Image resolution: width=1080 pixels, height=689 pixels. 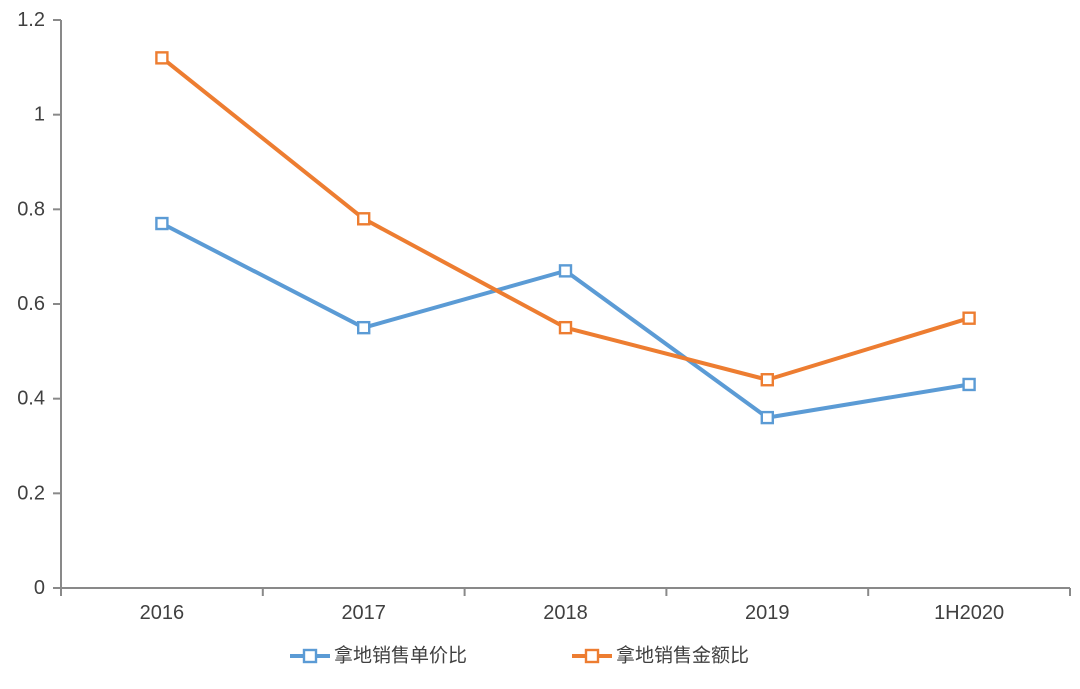 What do you see at coordinates (31, 493) in the screenshot?
I see `y-tick-label: 0.2` at bounding box center [31, 493].